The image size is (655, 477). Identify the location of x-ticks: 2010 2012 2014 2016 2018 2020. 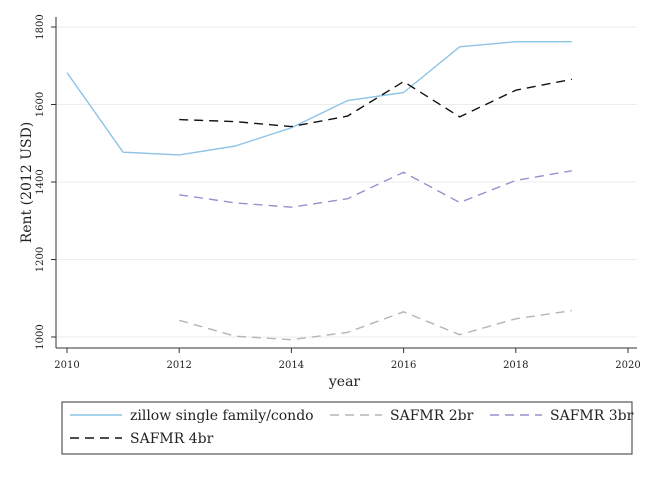
(347, 359).